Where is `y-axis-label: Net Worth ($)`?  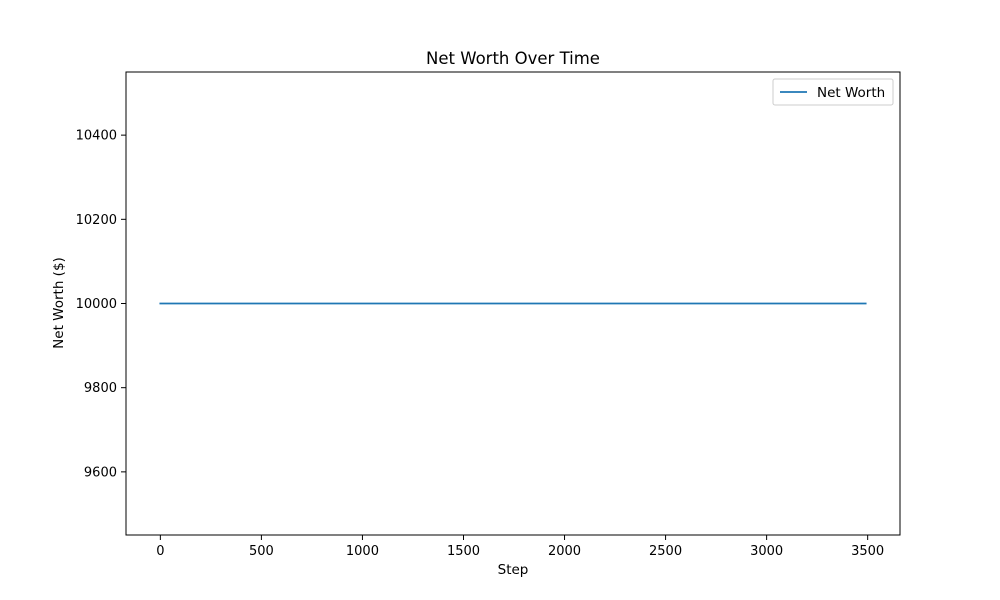 y-axis-label: Net Worth ($) is located at coordinates (59, 303).